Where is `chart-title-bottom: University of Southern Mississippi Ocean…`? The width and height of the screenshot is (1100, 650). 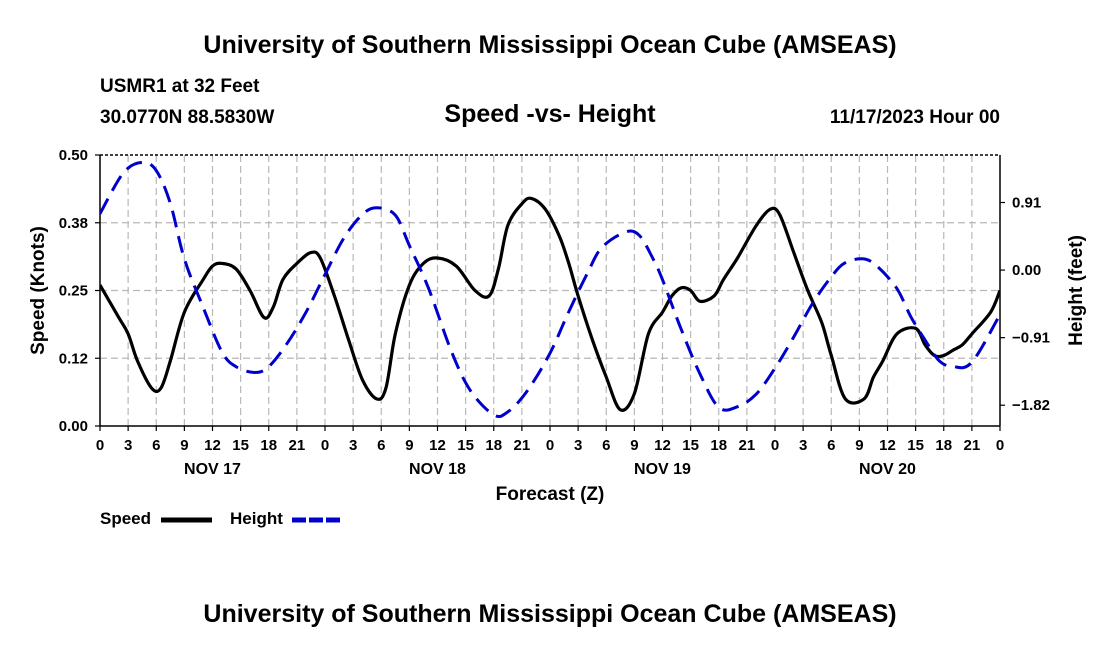
chart-title-bottom: University of Southern Mississippi Ocean… is located at coordinates (550, 614).